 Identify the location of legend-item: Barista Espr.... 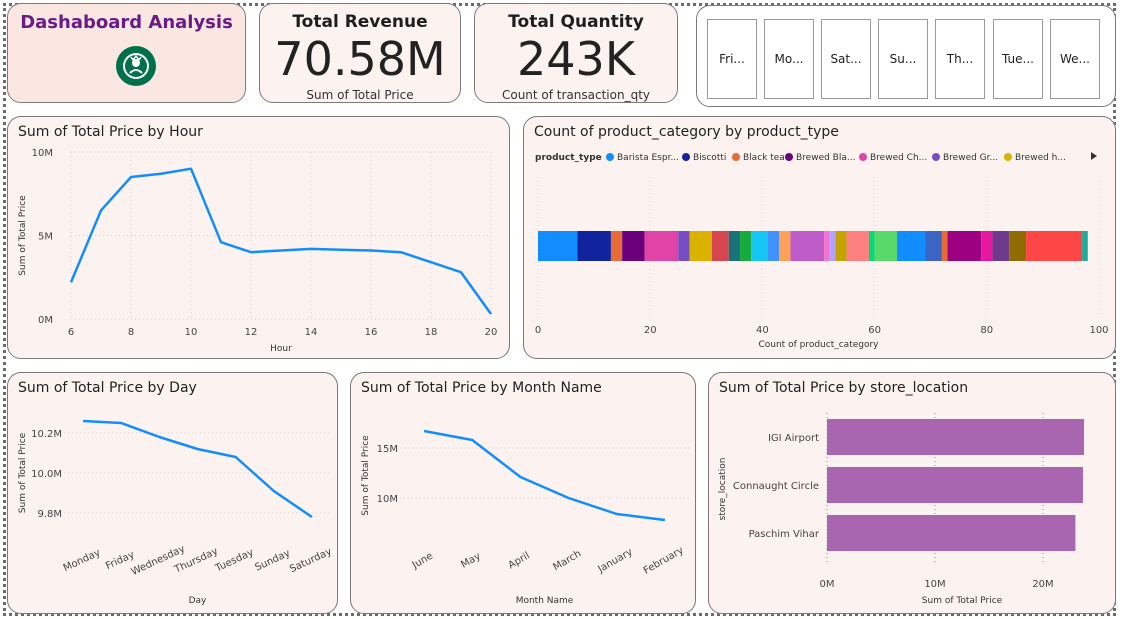
(648, 158).